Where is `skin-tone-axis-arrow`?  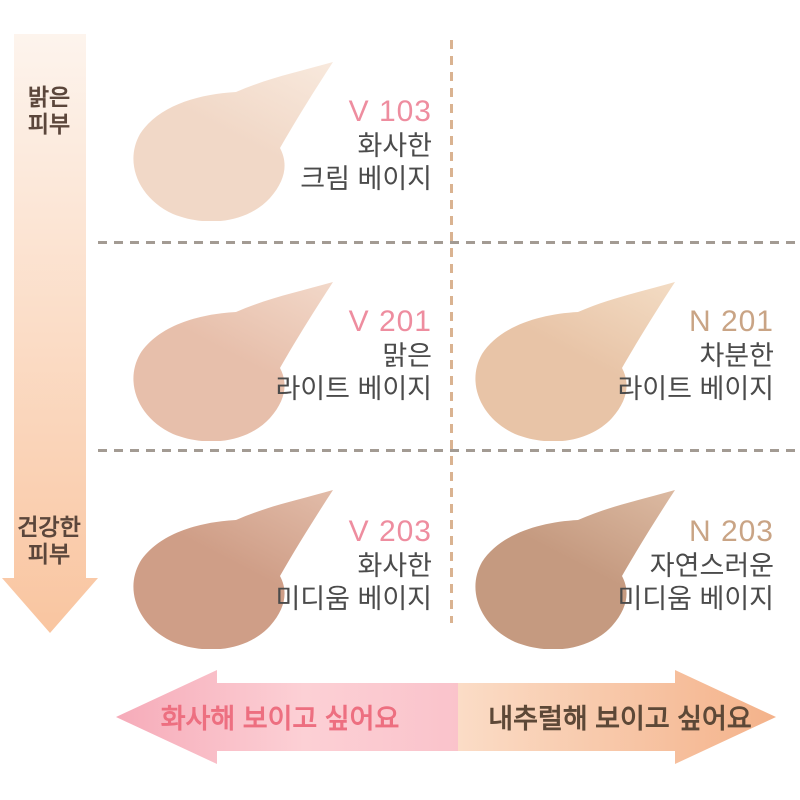 skin-tone-axis-arrow is located at coordinates (50, 333).